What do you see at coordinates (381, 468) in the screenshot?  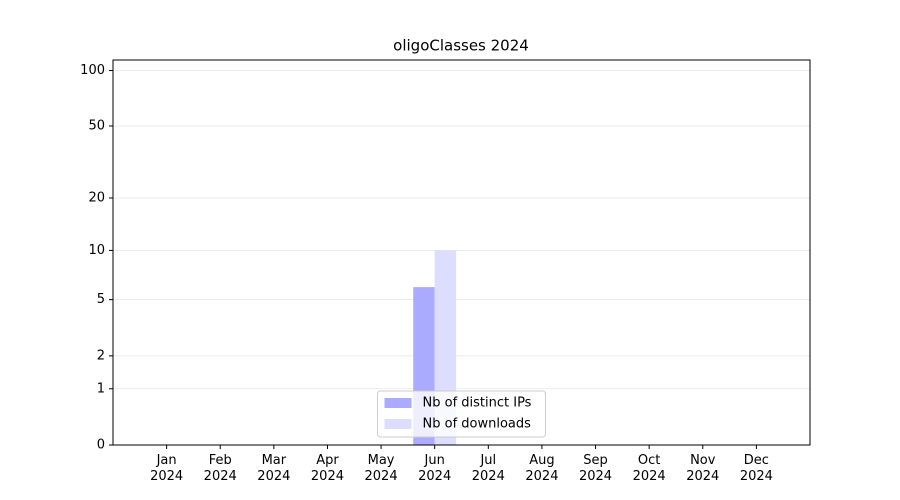 I see `x-tick-label: May 2024` at bounding box center [381, 468].